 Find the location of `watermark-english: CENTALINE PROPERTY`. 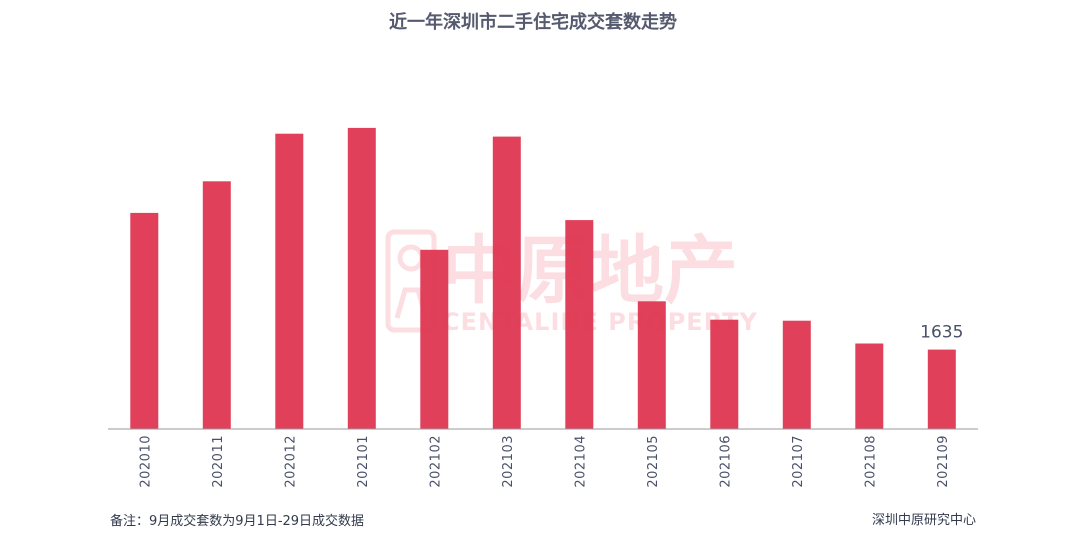

watermark-english: CENTALINE PROPERTY is located at coordinates (600, 322).